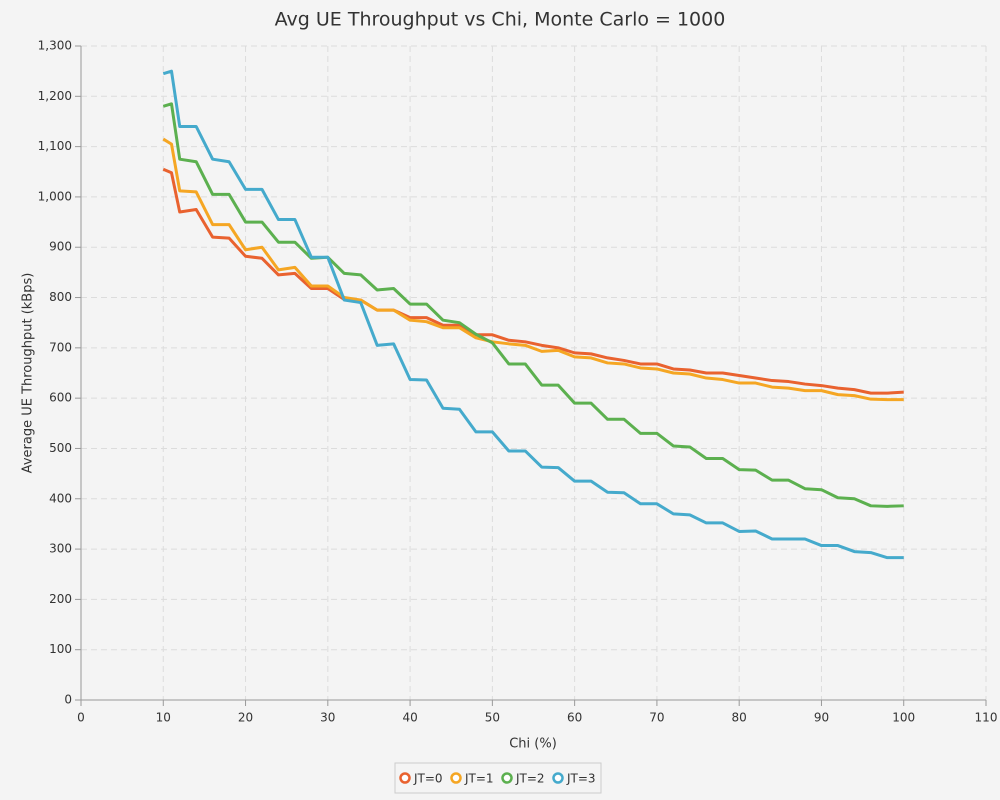  Describe the element at coordinates (574, 718) in the screenshot. I see `x-tick-label: 60` at that location.